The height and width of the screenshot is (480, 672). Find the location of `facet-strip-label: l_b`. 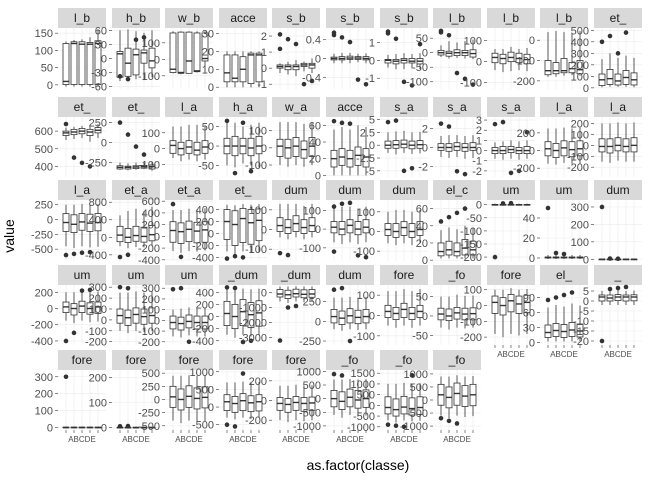

facet-strip-label: l_b is located at coordinates (564, 18).